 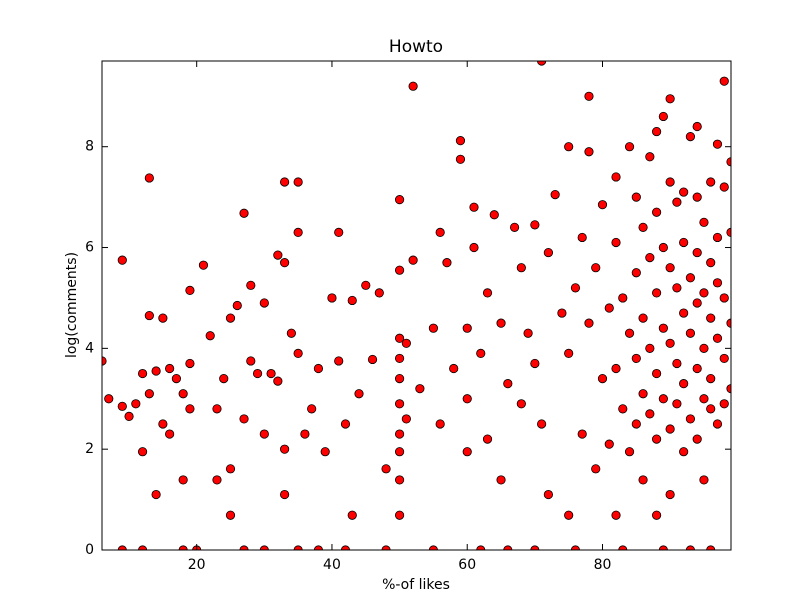 I want to click on y-tick-label: 4, so click(x=89, y=348).